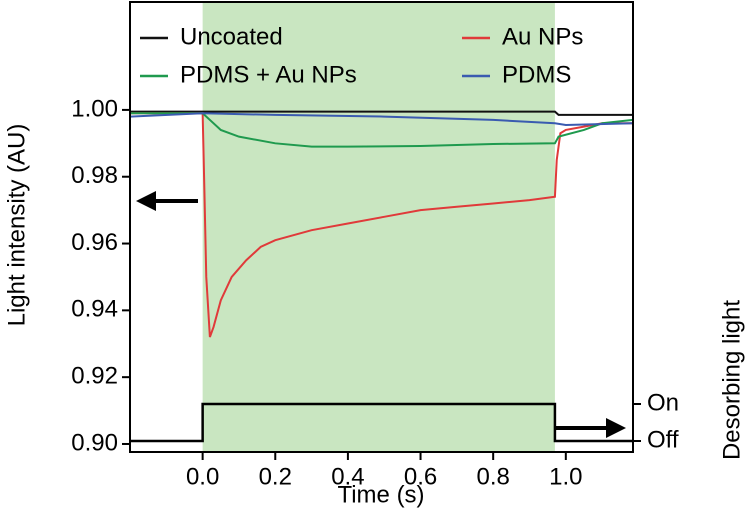 The width and height of the screenshot is (751, 515). I want to click on x-tick-label: 0.8, so click(492, 476).